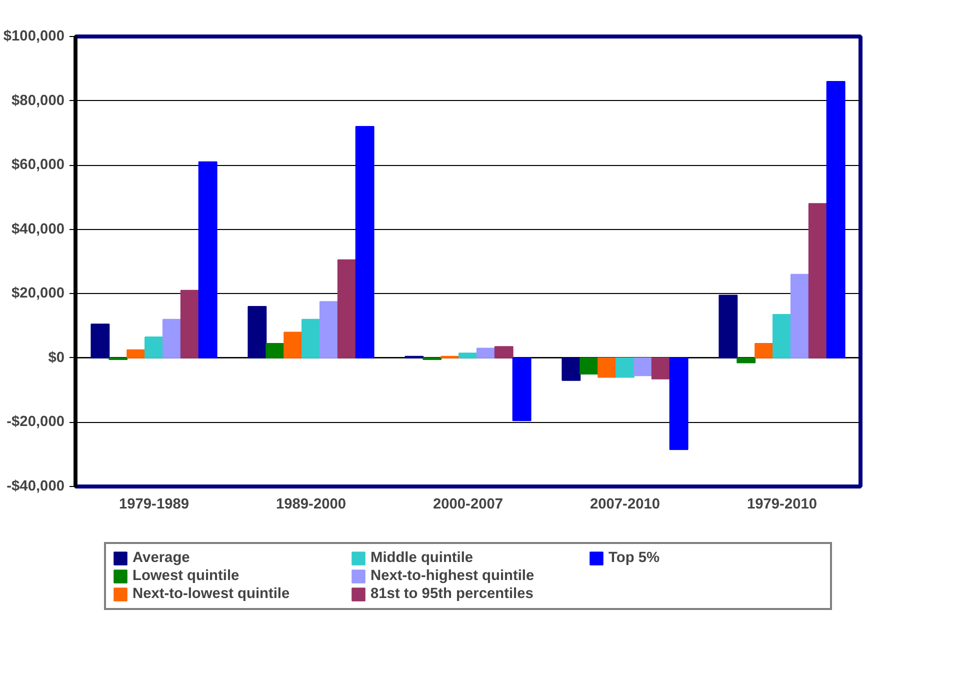 Image resolution: width=960 pixels, height=694 pixels. What do you see at coordinates (625, 504) in the screenshot?
I see `x-tick-label: 2007-2010` at bounding box center [625, 504].